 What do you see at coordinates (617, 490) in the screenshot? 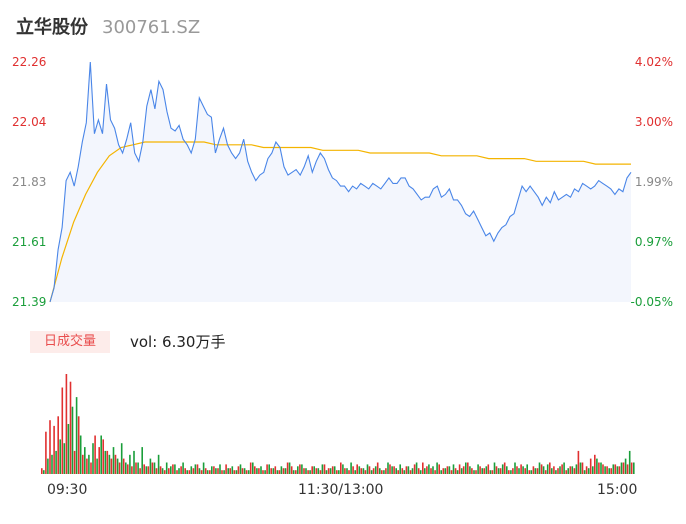
I see `time-label-close: 15:00` at bounding box center [617, 490].